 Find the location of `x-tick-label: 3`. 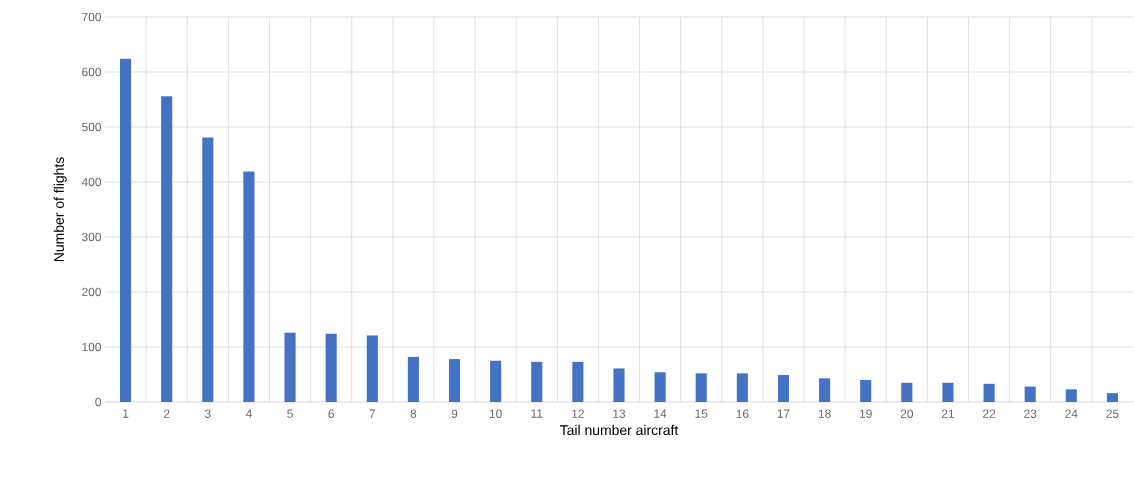

x-tick-label: 3 is located at coordinates (207, 413).